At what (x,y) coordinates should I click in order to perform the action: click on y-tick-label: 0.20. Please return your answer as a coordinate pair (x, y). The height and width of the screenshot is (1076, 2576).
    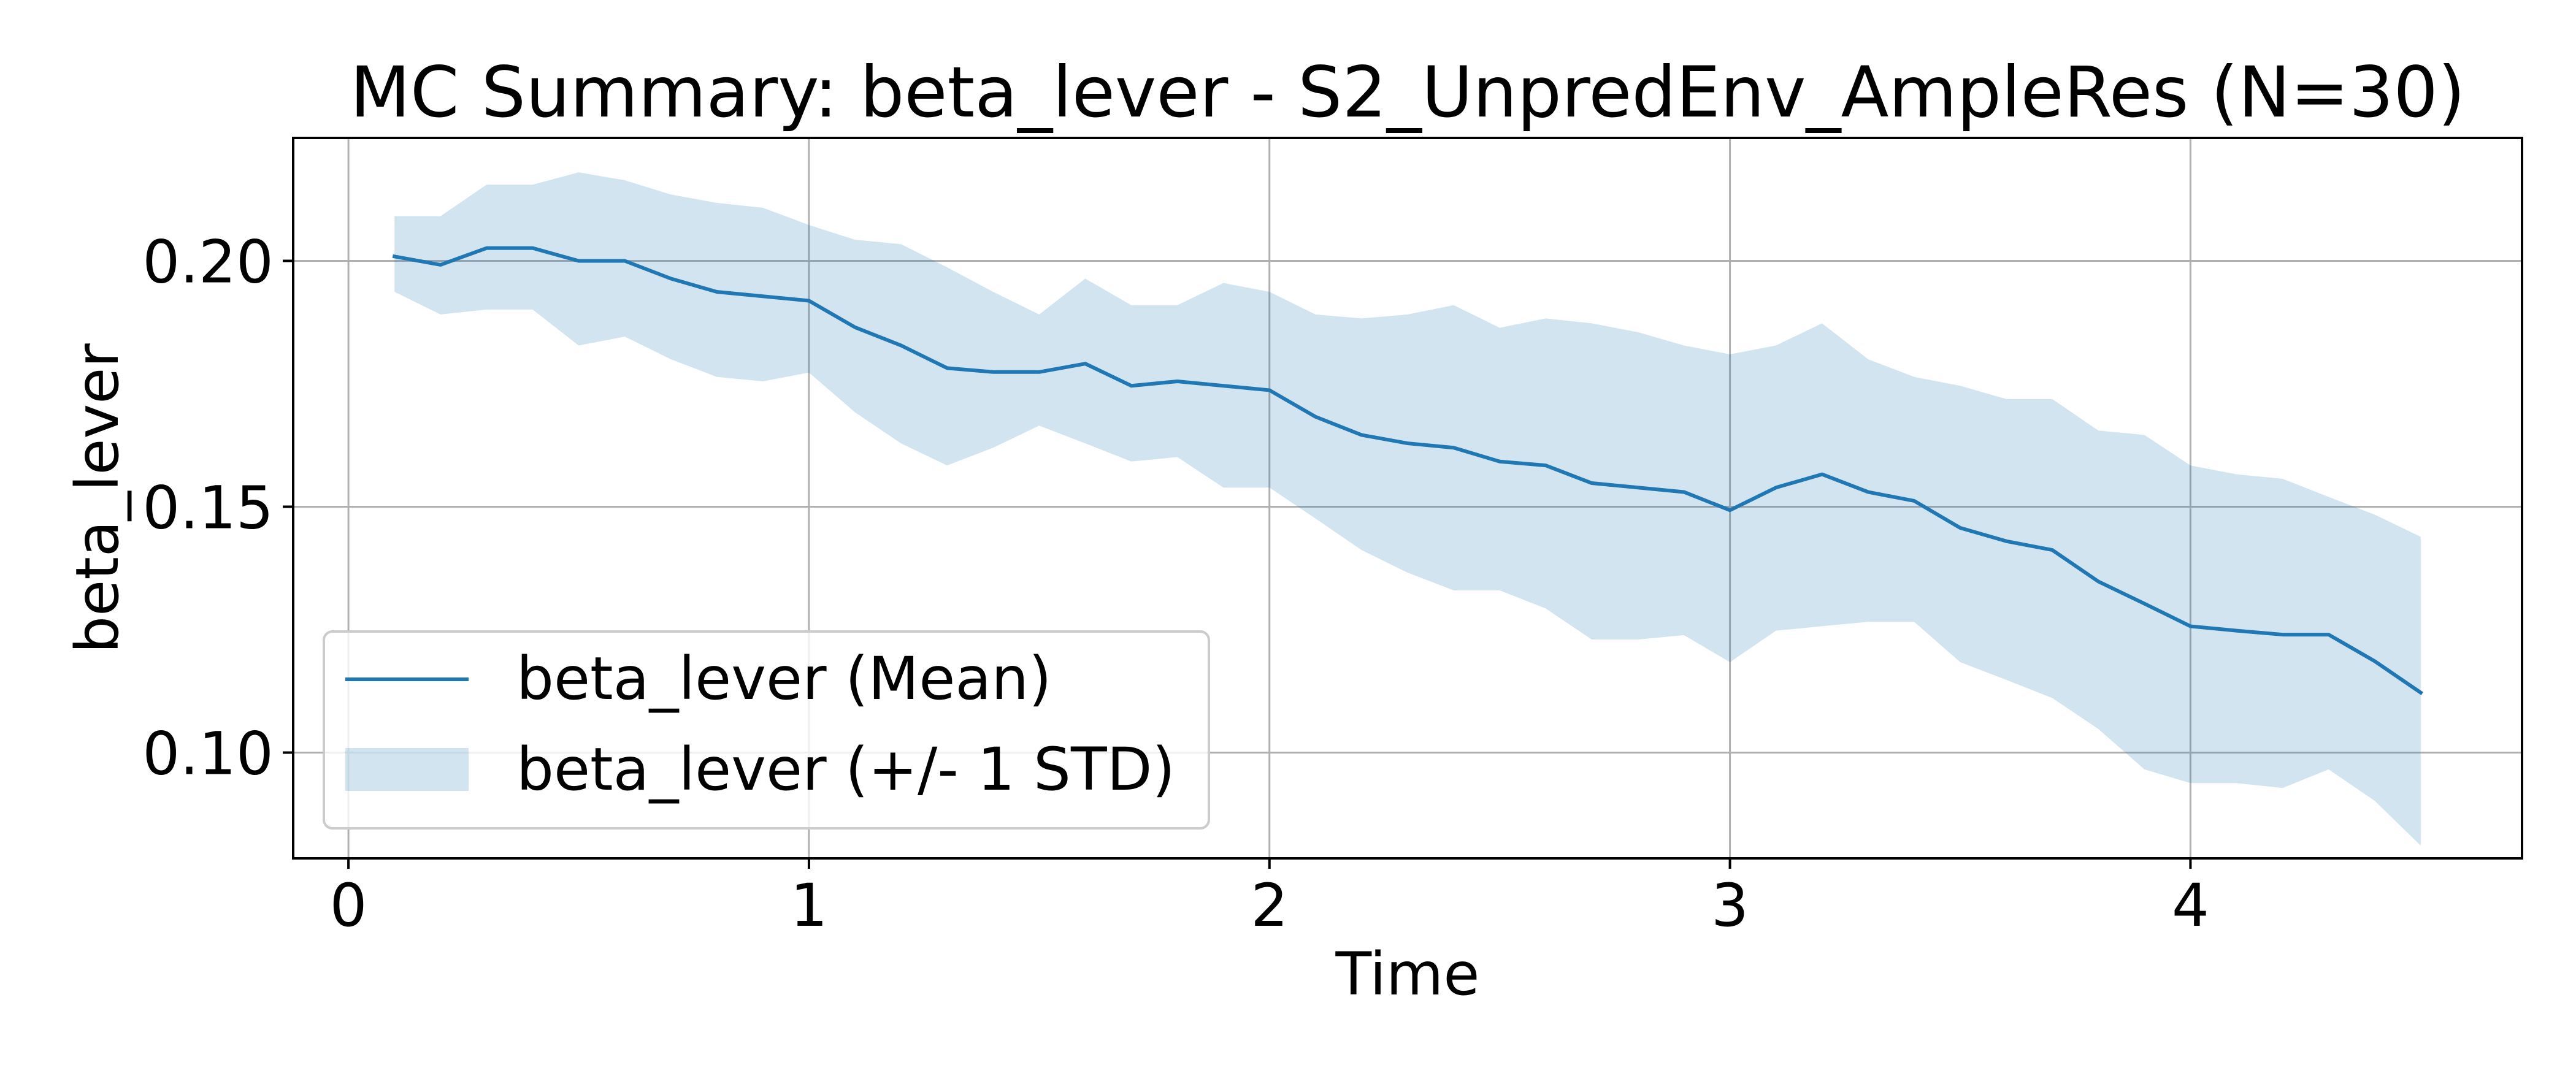
    Looking at the image, I should click on (208, 262).